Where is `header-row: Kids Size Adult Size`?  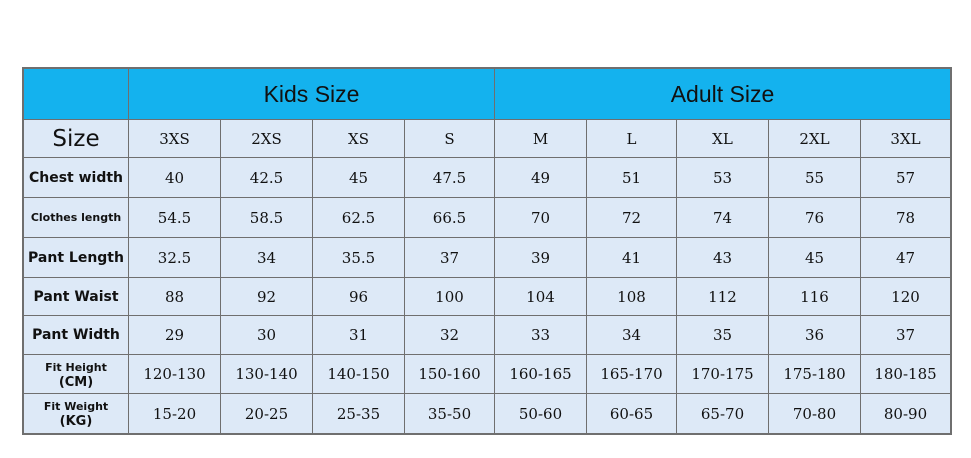
header-row: Kids Size Adult Size is located at coordinates (487, 94).